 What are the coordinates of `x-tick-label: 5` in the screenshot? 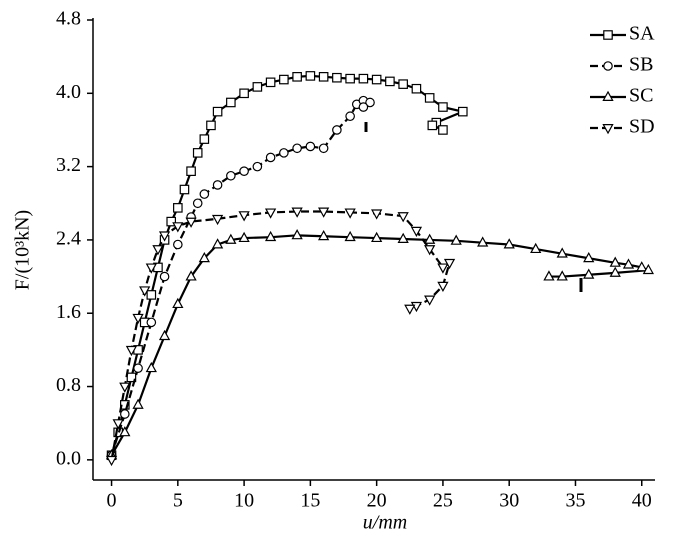 It's located at (178, 501).